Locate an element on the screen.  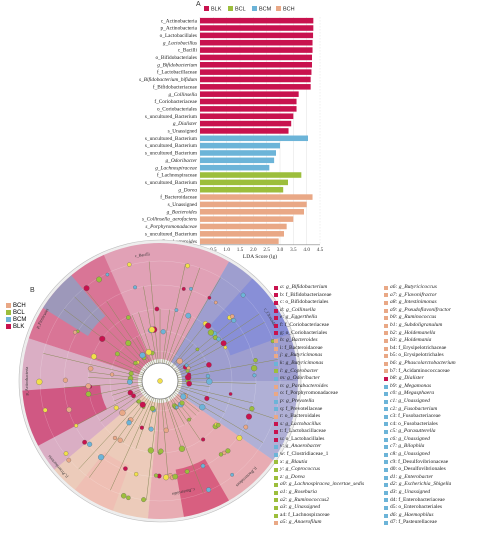
sector-label: c_Bacteroidia is located at coordinates (184, 492).